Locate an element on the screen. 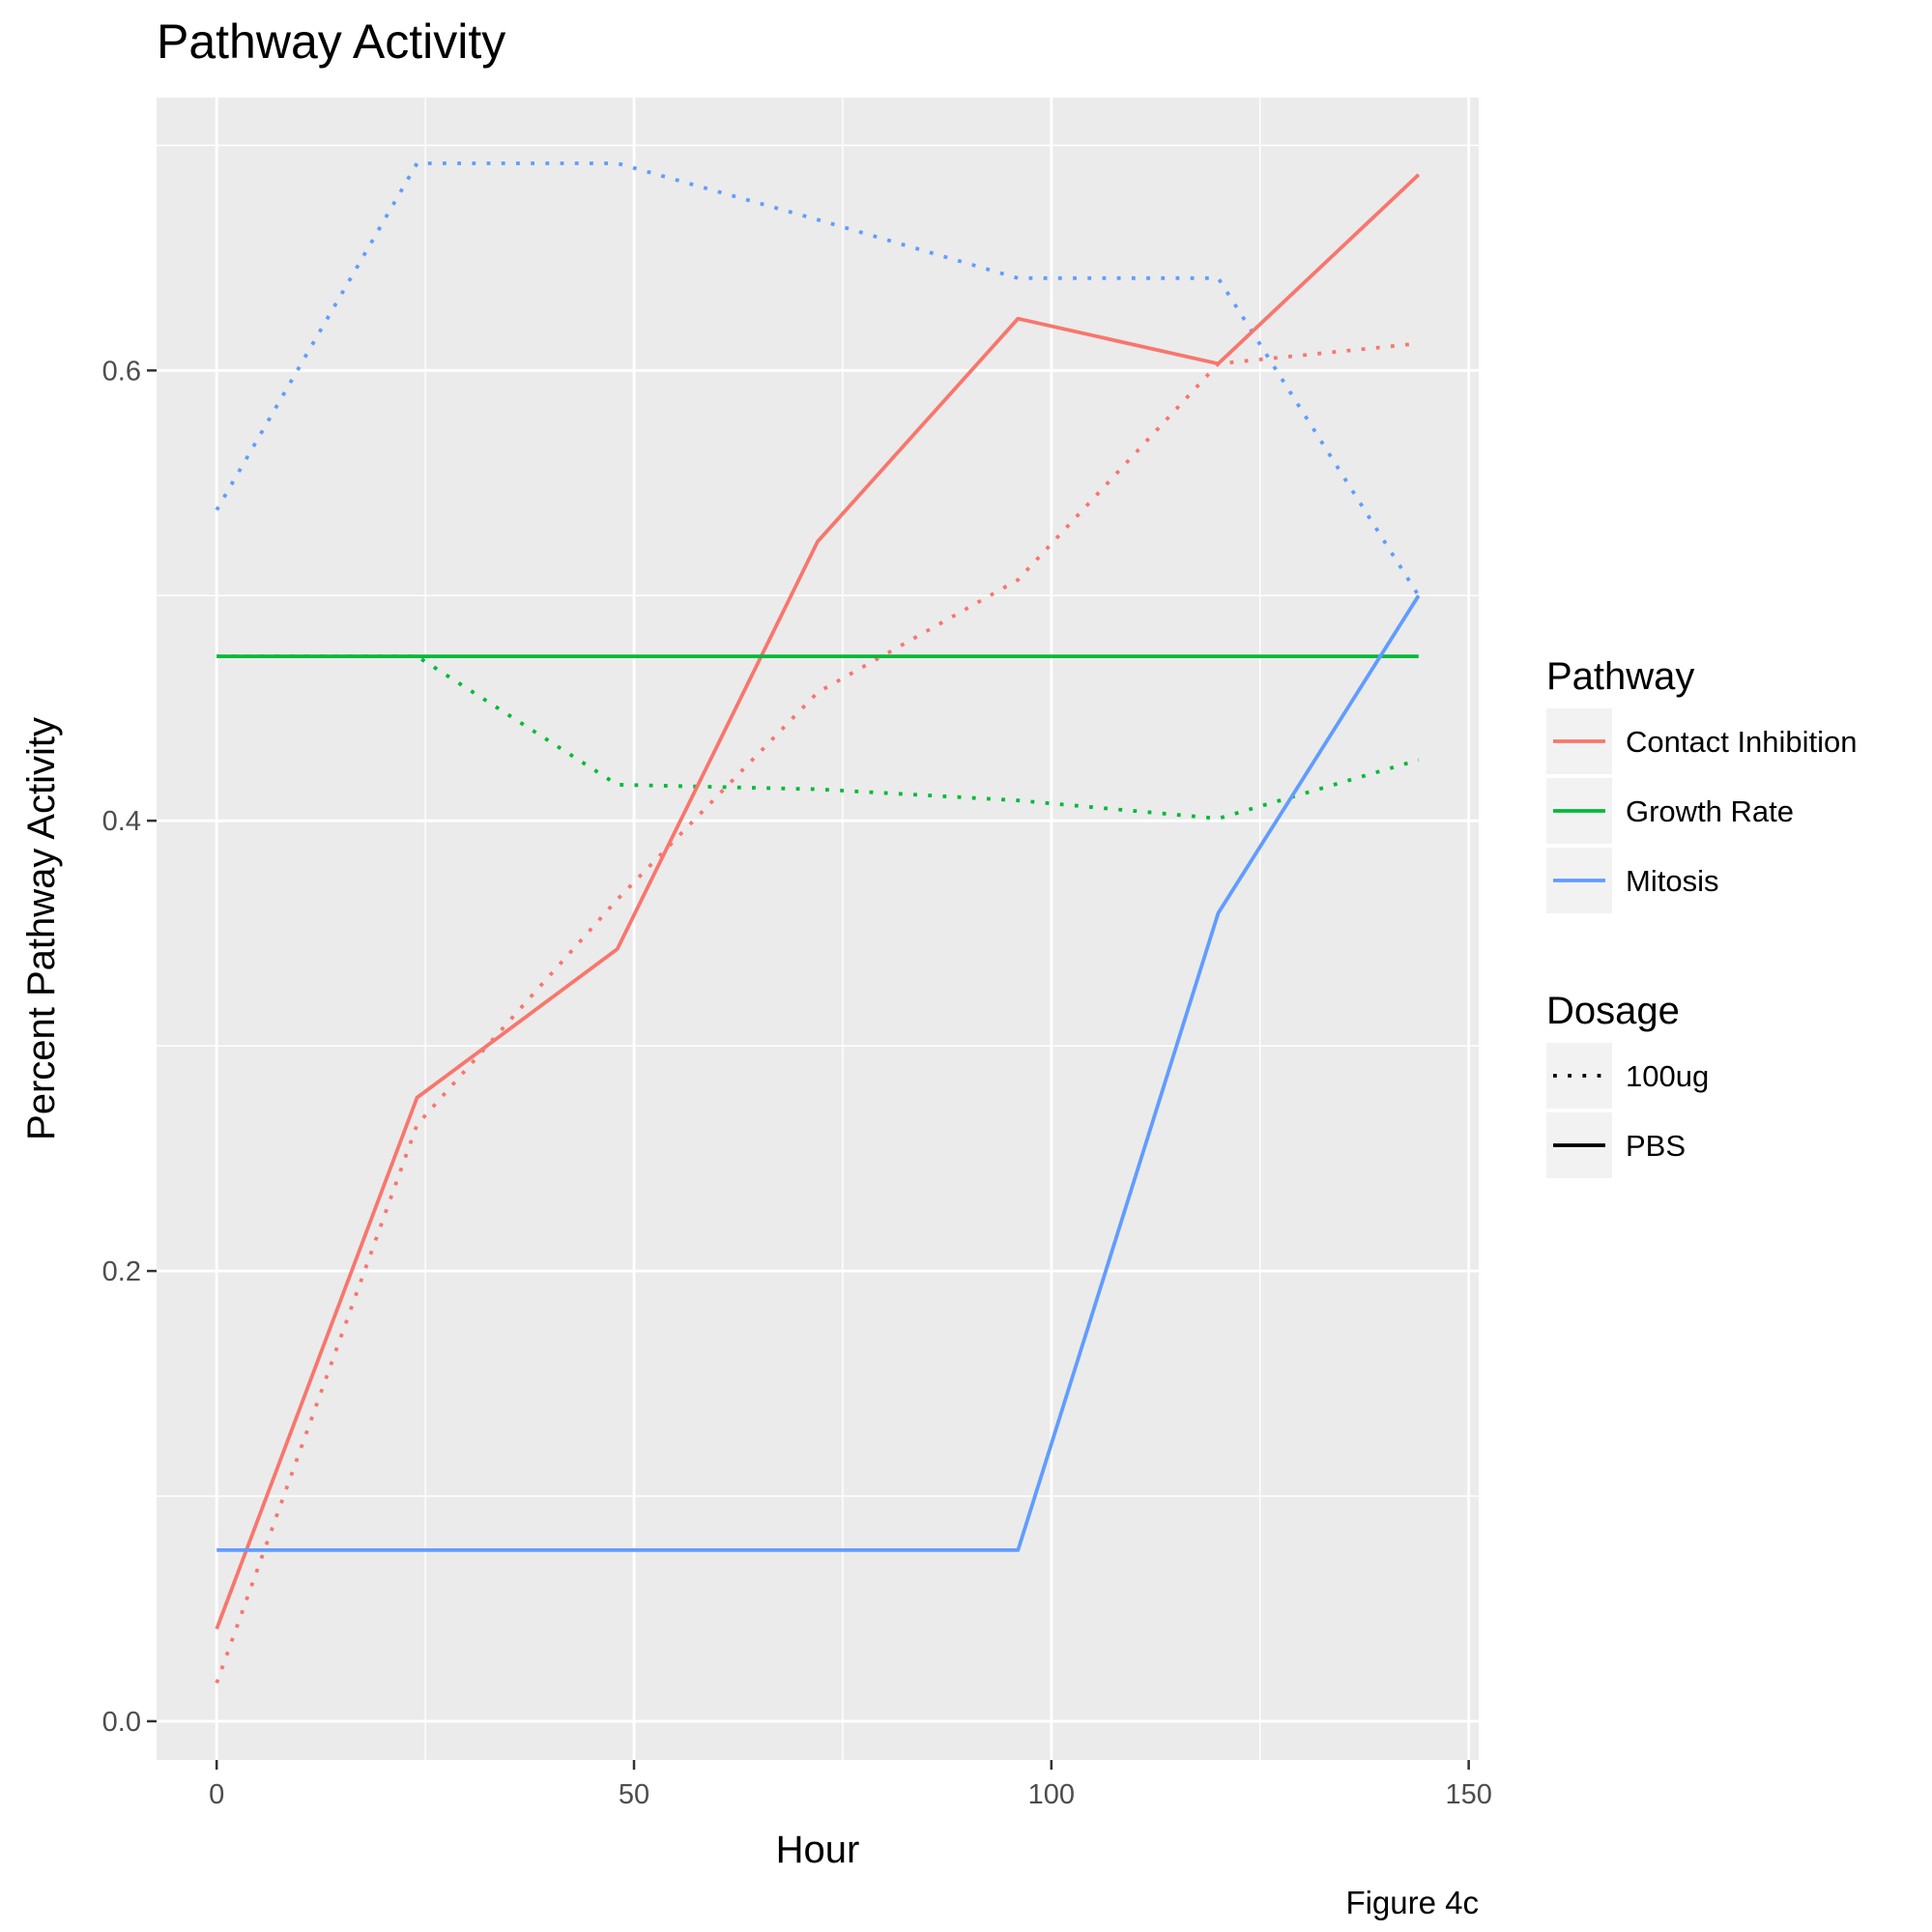 This screenshot has width=1932, height=1932. legend-label-contact-inhibition: Contact Inhibition is located at coordinates (1742, 742).